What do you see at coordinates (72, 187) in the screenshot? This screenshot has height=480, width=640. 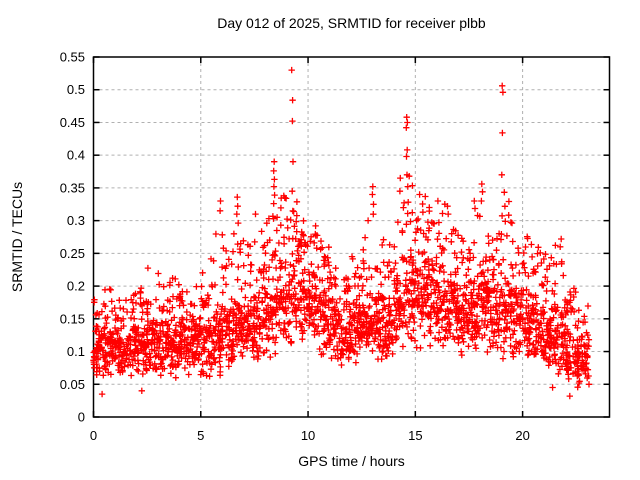 I see `y-tick-label: 0.35` at bounding box center [72, 187].